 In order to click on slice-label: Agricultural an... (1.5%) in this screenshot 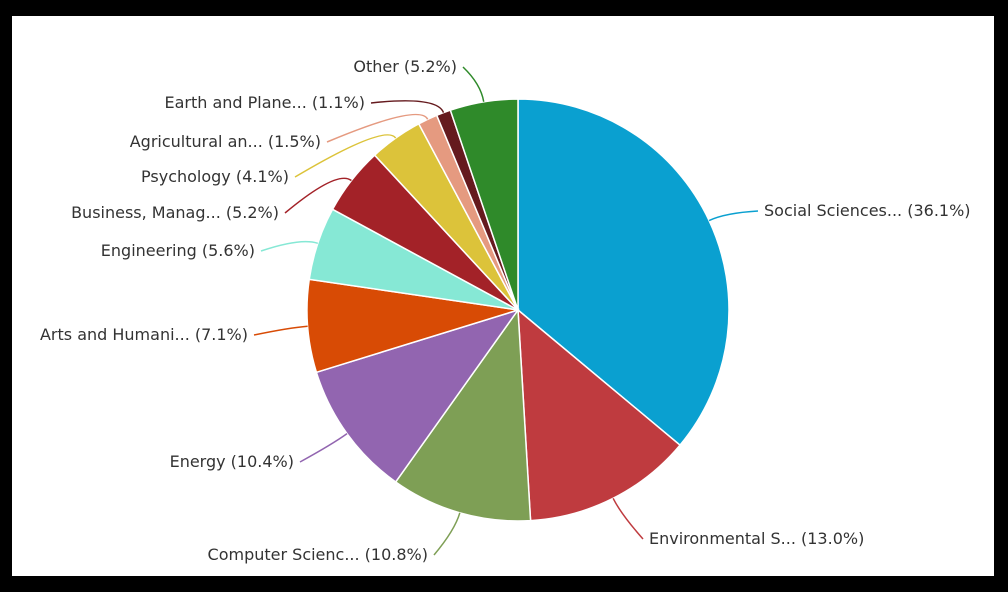, I will do `click(225, 141)`.